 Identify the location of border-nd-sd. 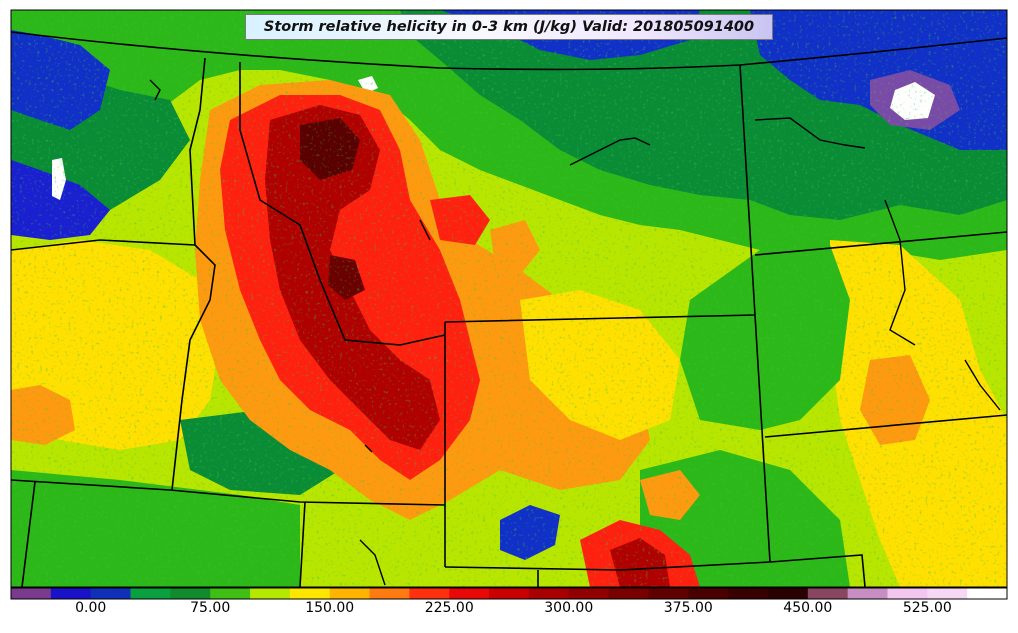
(747, 190).